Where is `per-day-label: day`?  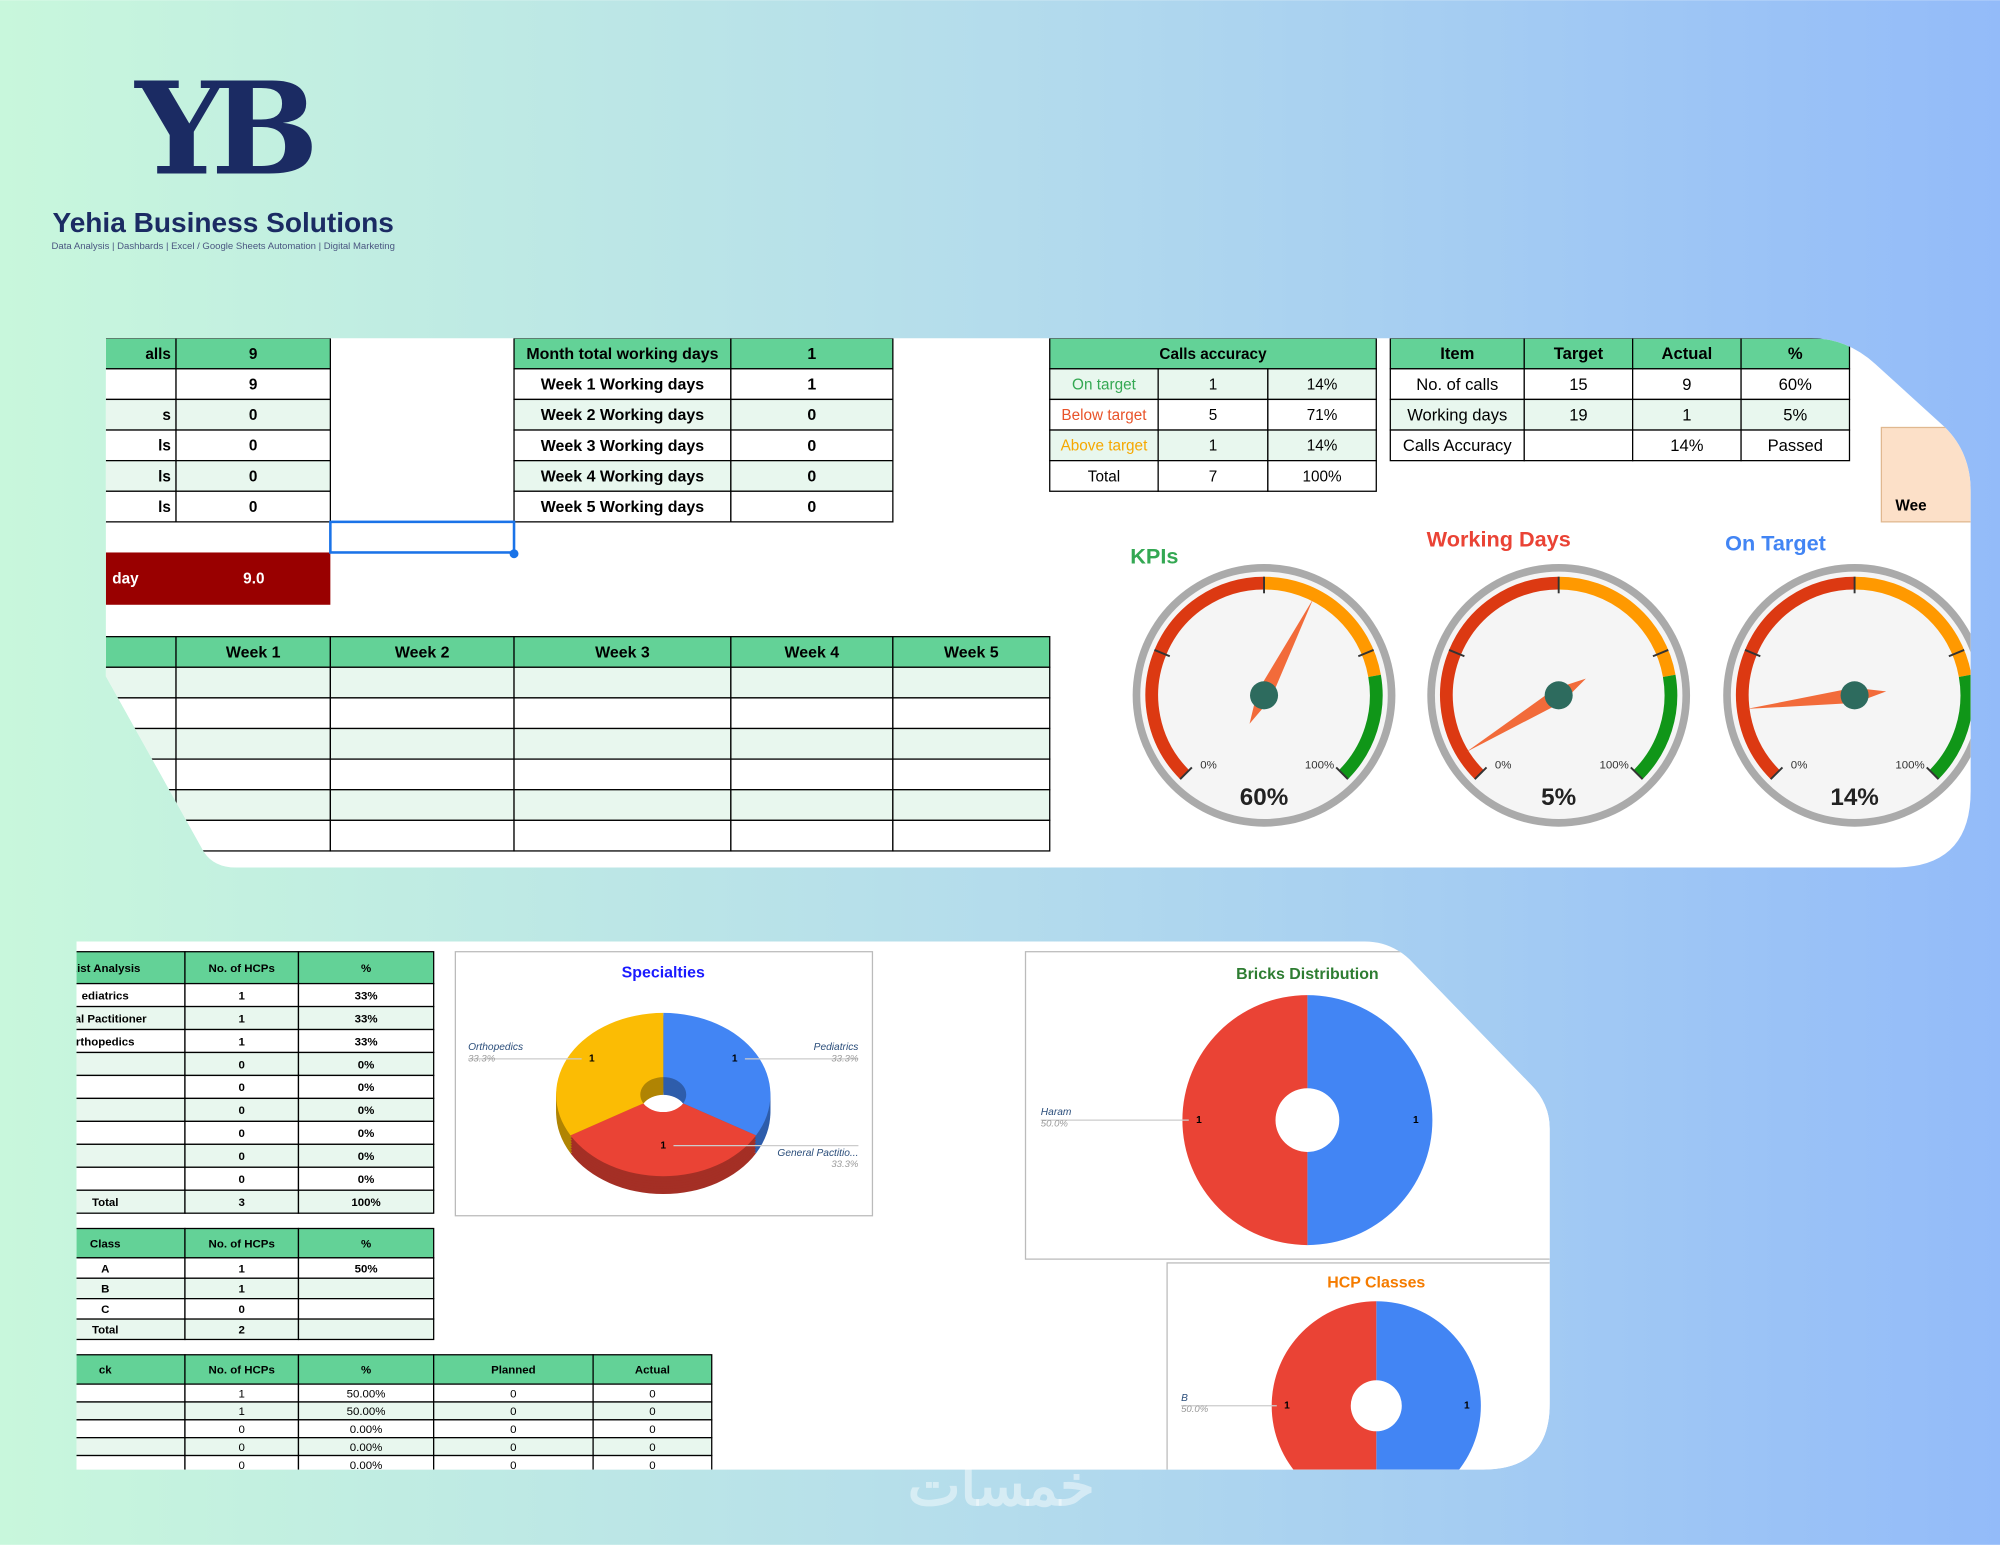
per-day-label: day is located at coordinates (125, 578).